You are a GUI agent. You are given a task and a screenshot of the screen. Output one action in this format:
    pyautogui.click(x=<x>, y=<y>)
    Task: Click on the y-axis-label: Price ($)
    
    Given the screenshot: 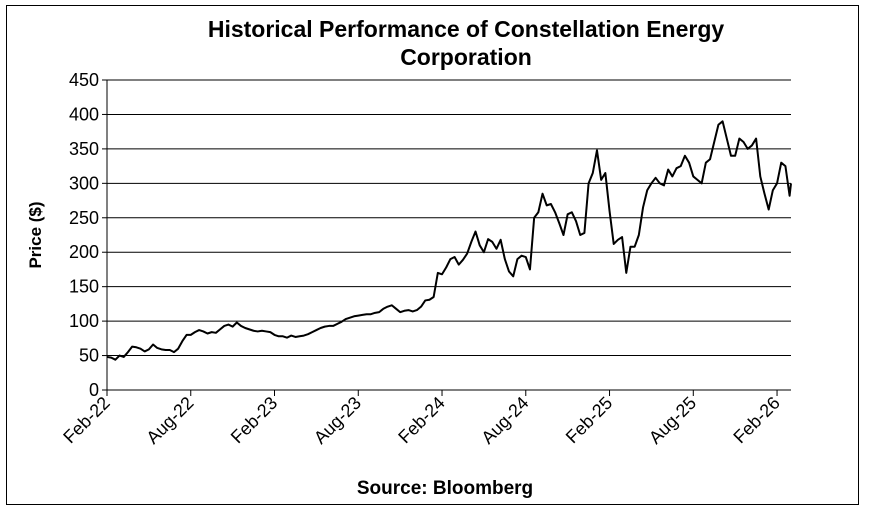 What is the action you would take?
    pyautogui.click(x=35, y=234)
    